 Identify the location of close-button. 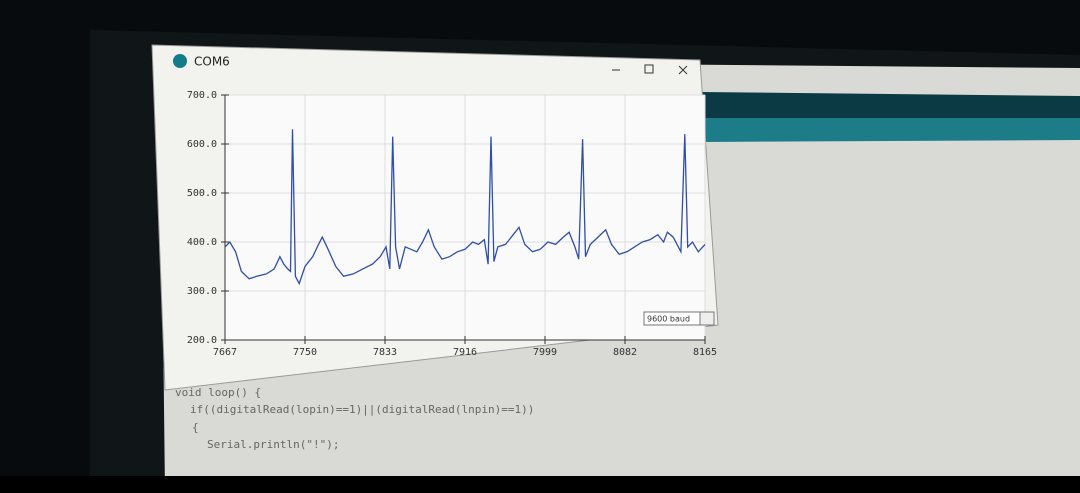
(683, 70).